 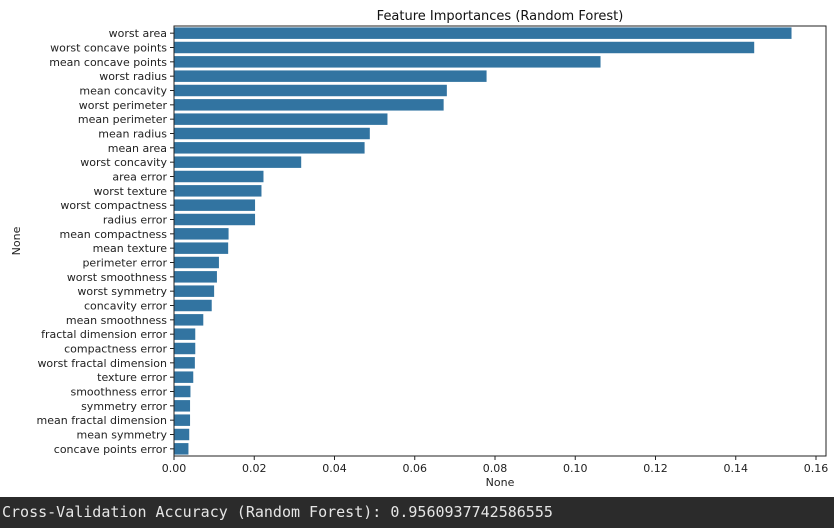 I want to click on y-tick-label: texture error, so click(x=132, y=377).